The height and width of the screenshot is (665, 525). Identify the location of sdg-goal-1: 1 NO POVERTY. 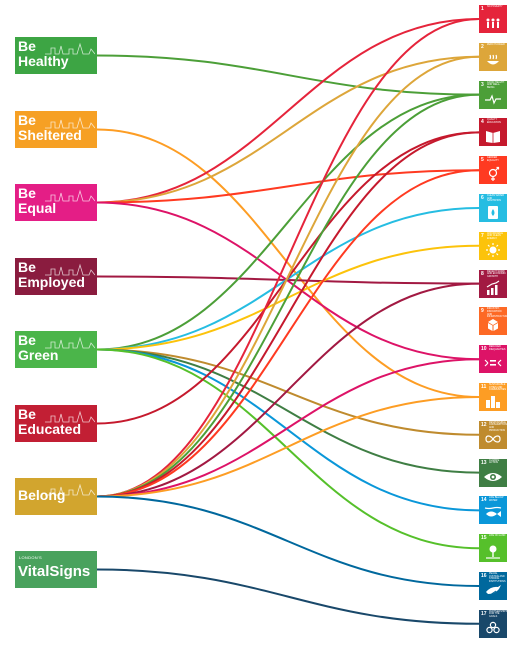
(493, 19).